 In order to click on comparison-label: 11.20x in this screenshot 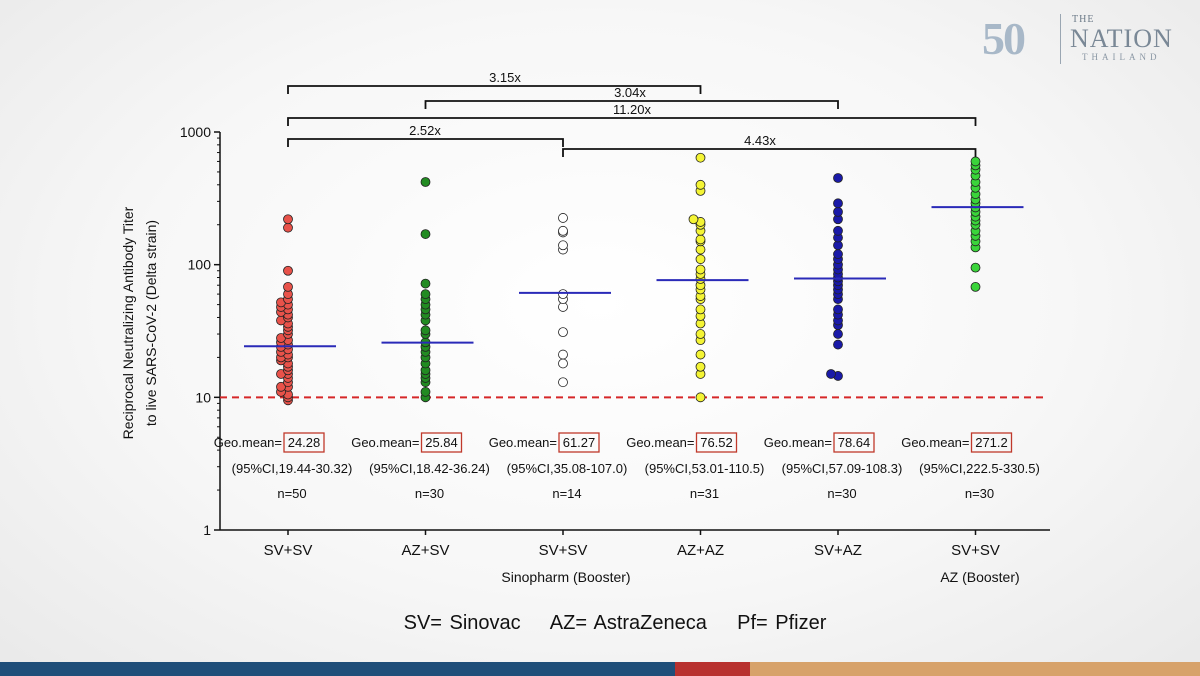, I will do `click(632, 109)`.